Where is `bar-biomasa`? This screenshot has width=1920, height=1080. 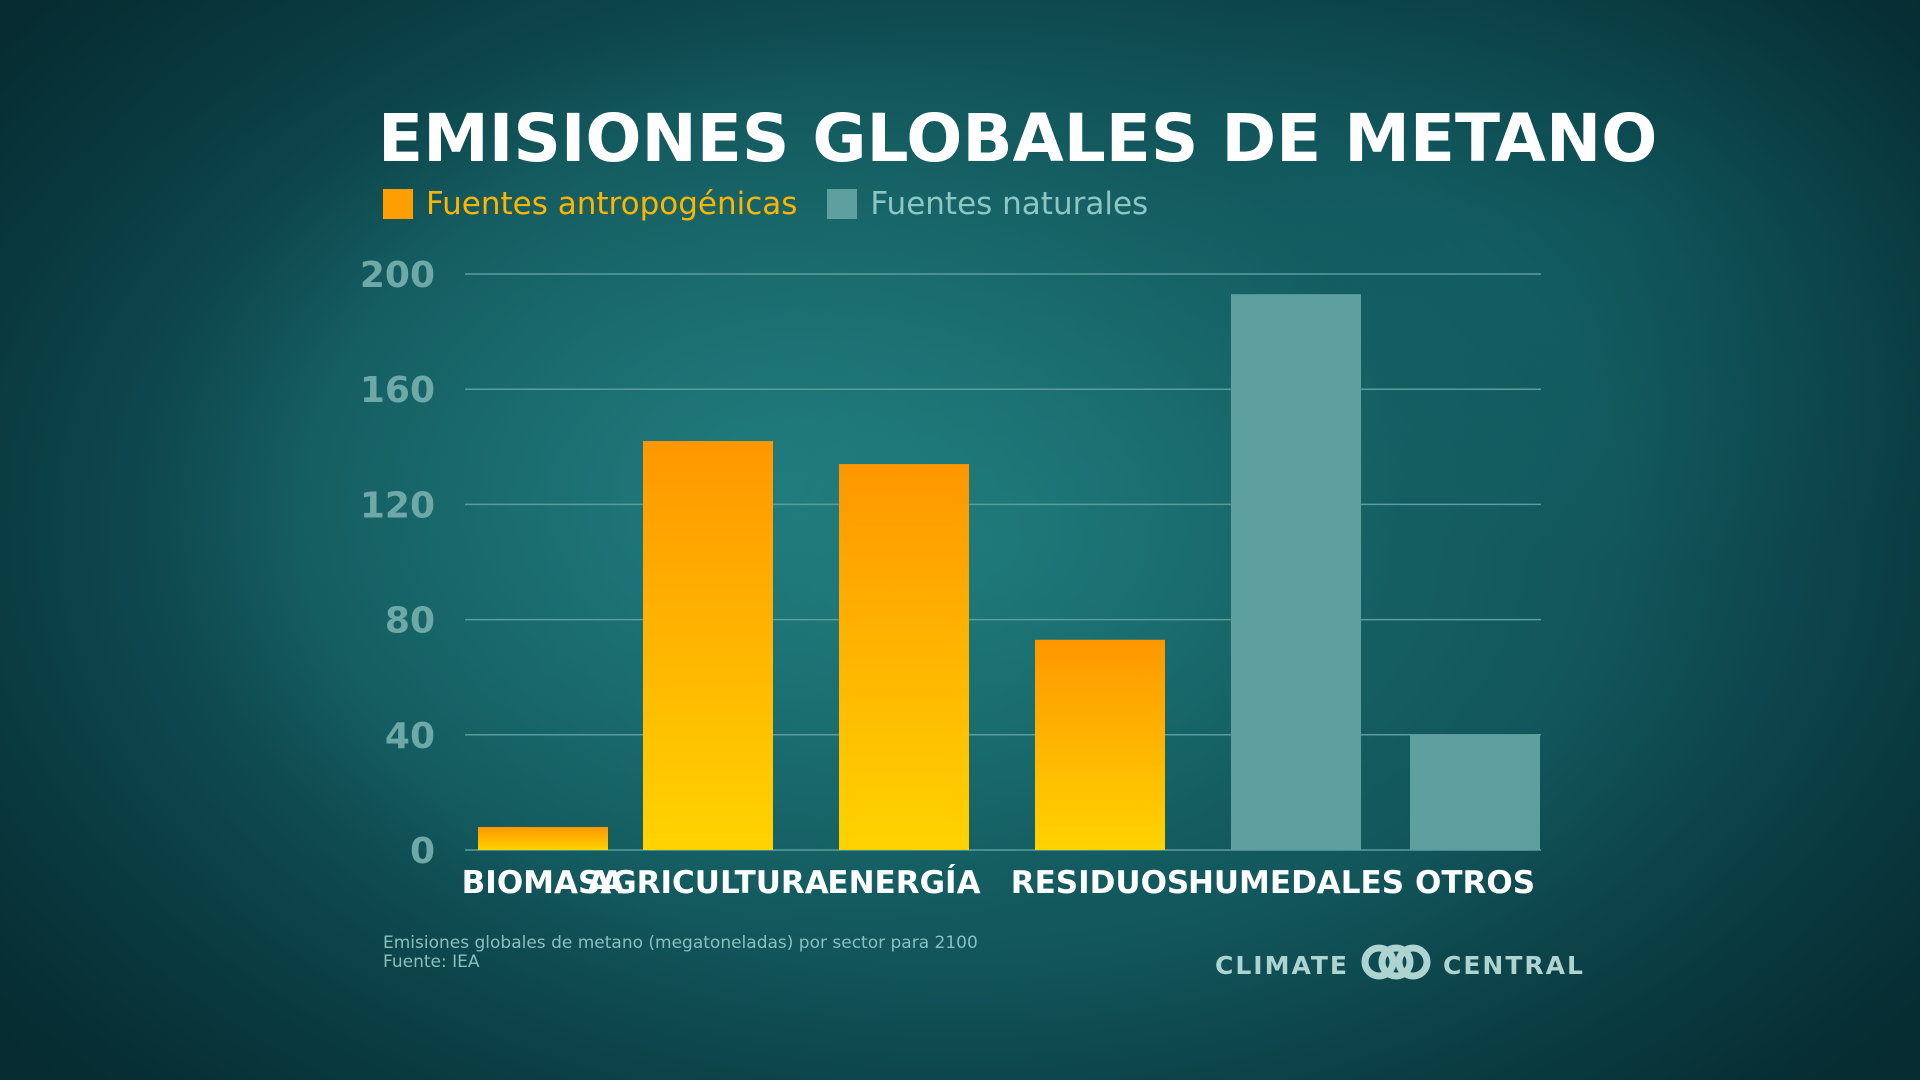
bar-biomasa is located at coordinates (543, 838).